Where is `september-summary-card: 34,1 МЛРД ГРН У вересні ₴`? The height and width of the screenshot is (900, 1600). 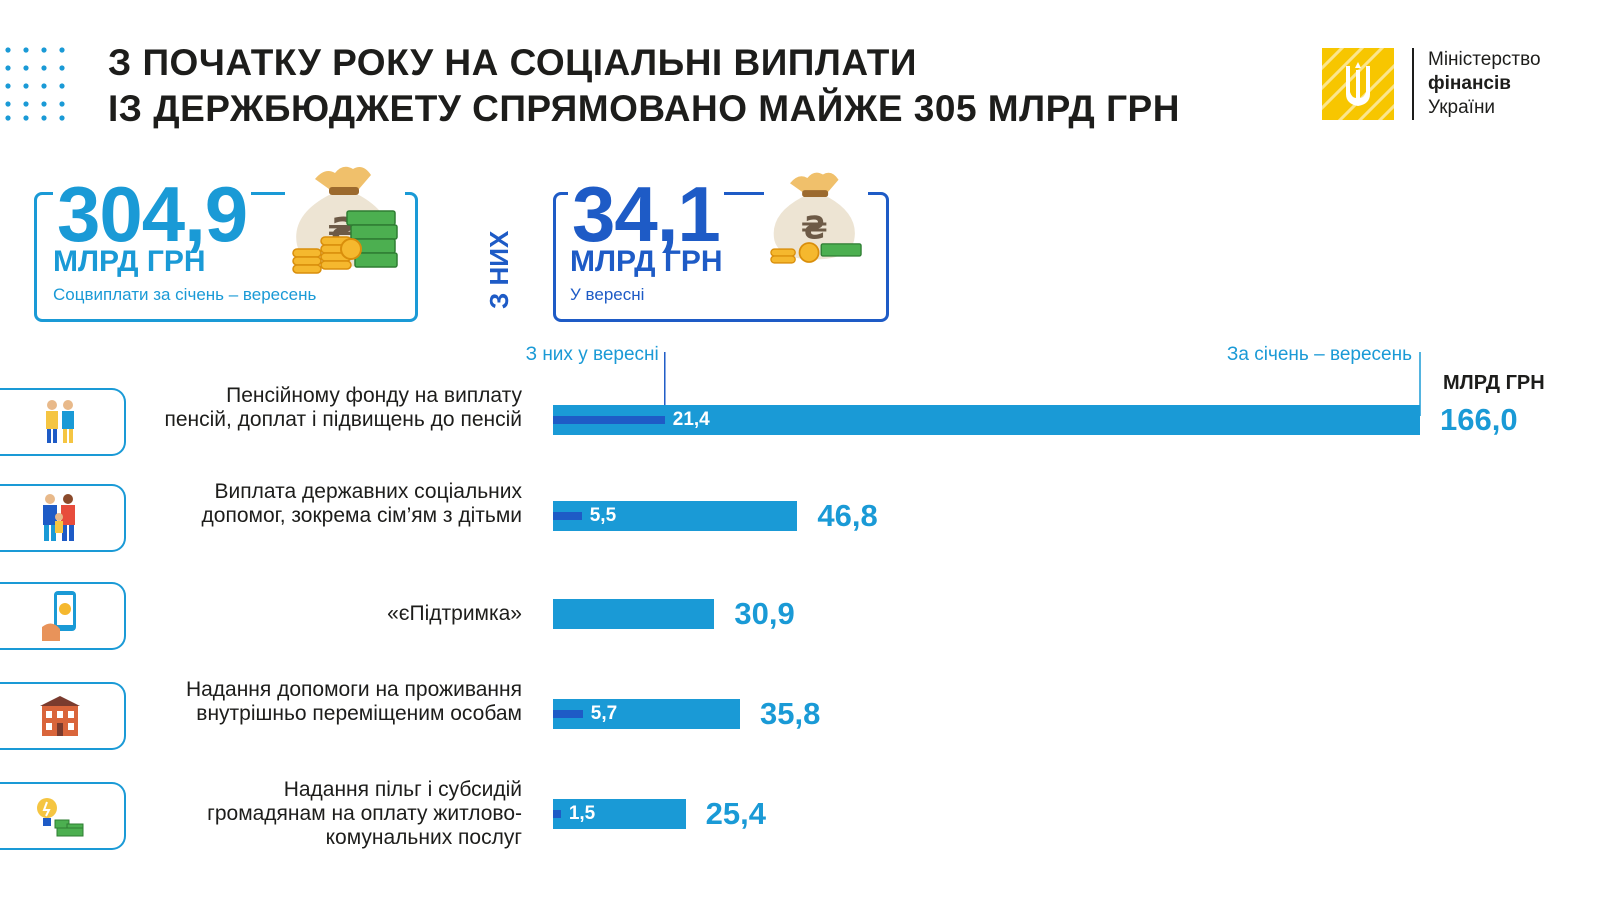 september-summary-card: 34,1 МЛРД ГРН У вересні ₴ is located at coordinates (721, 243).